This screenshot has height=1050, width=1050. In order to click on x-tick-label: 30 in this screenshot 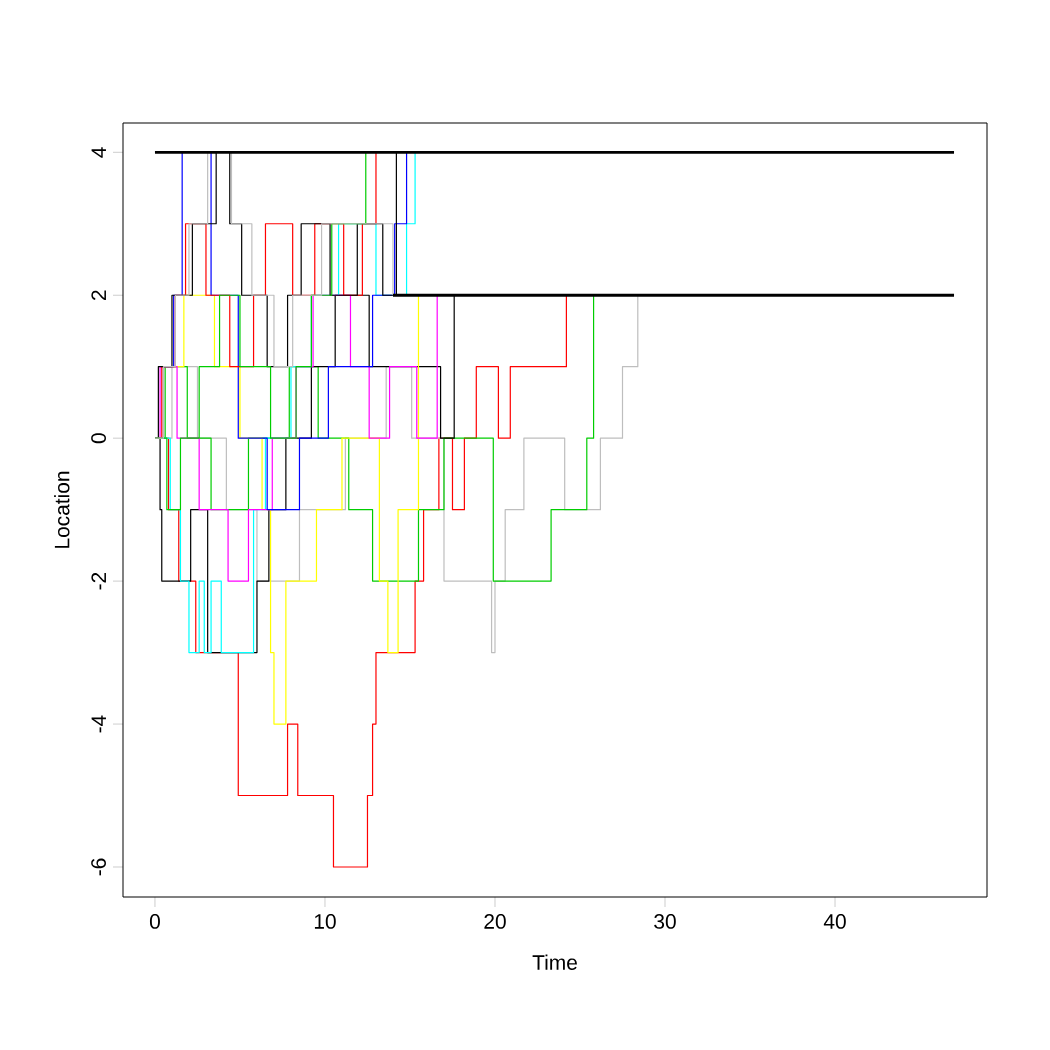, I will do `click(665, 921)`.